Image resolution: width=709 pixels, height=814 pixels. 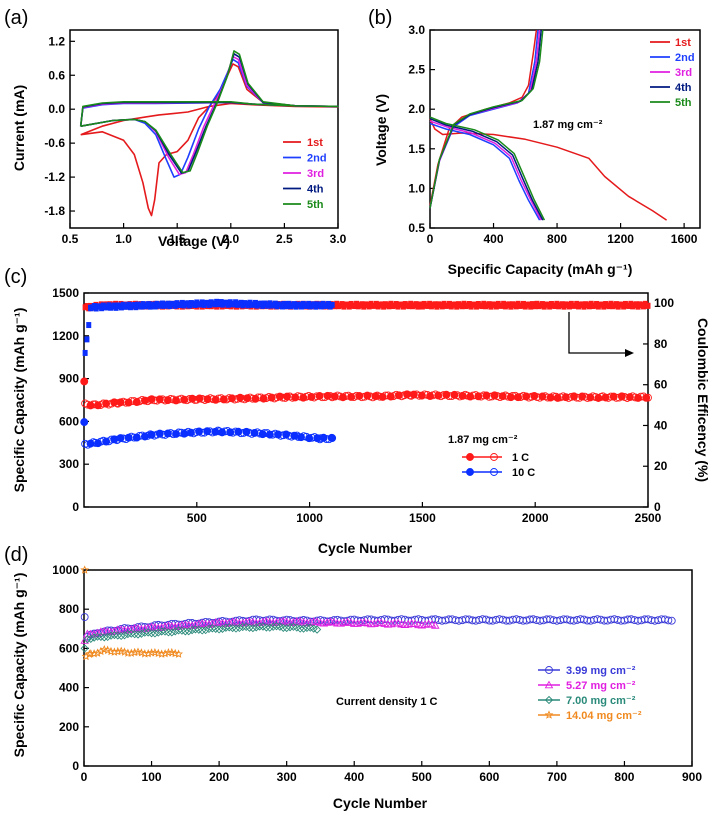 I want to click on a-legend-label-5th: 5th, so click(x=315, y=205).